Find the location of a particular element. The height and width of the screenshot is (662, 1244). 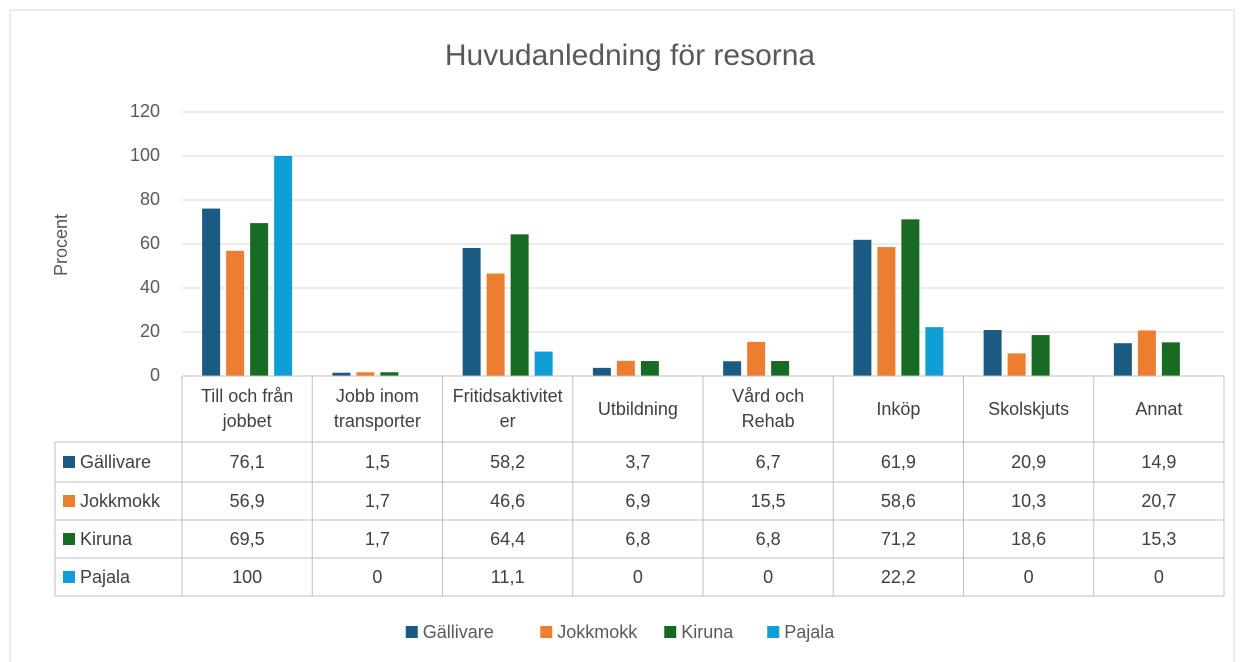

row-label: Gällivare is located at coordinates (116, 461).